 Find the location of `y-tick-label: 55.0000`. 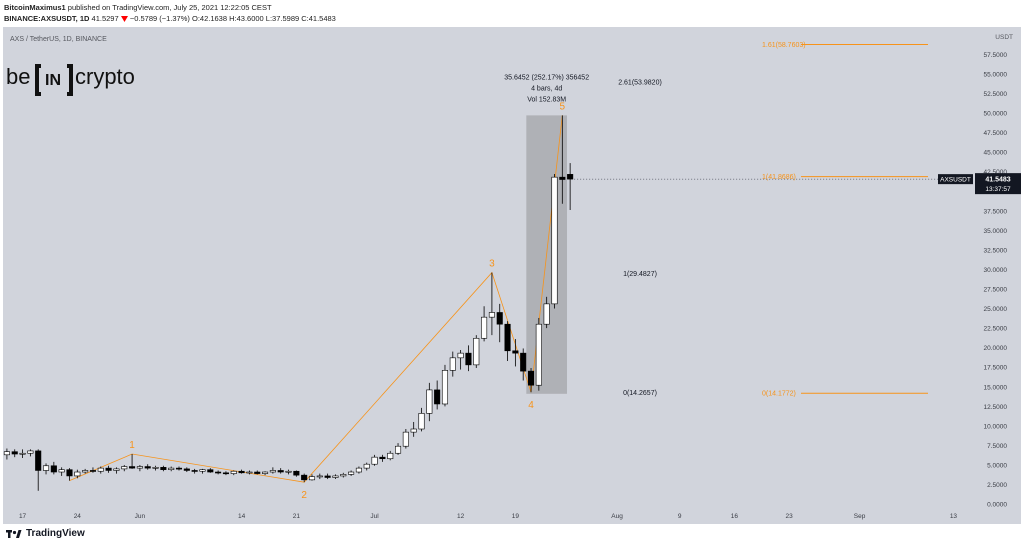

y-tick-label: 55.0000 is located at coordinates (996, 74).